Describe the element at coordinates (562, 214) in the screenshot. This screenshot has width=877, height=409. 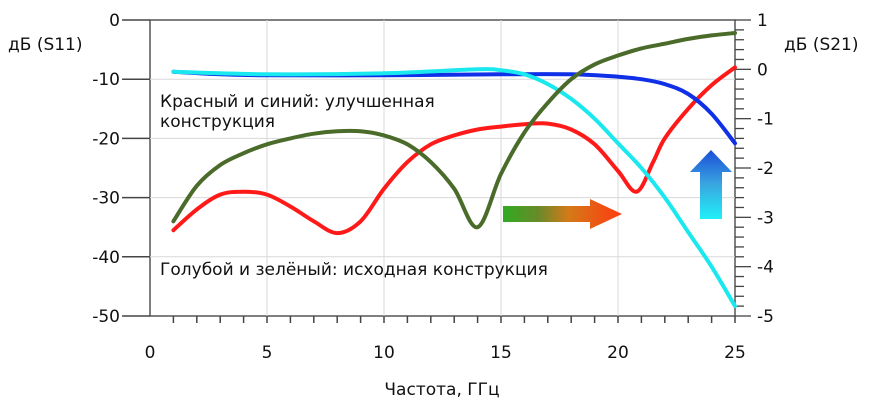
I see `shift-right-arrow-icon` at that location.